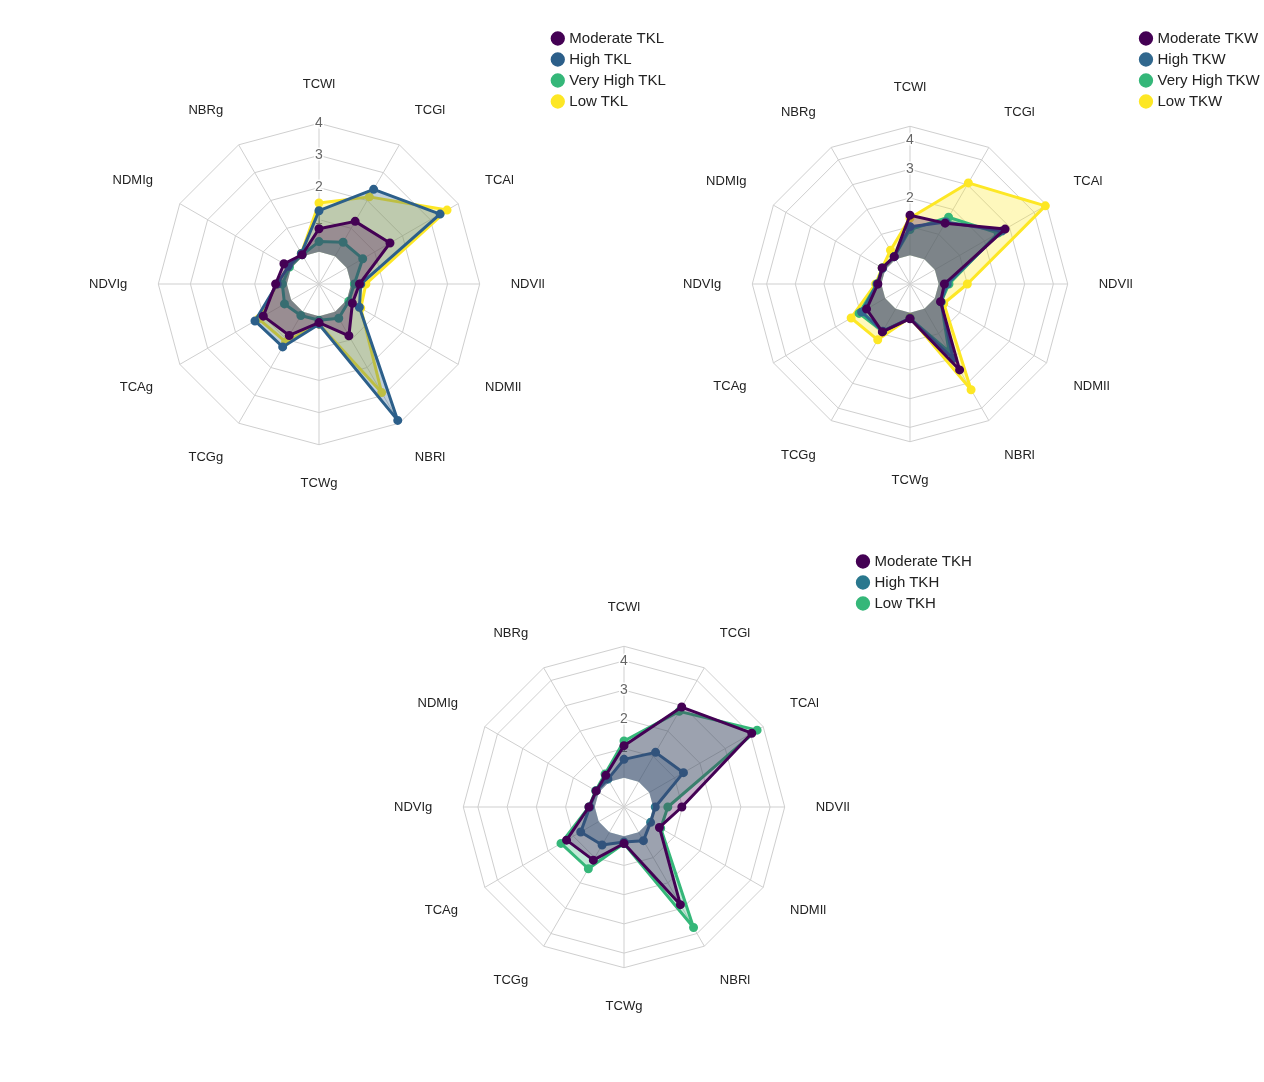  I want to click on legend-label: High TKL, so click(600, 58).